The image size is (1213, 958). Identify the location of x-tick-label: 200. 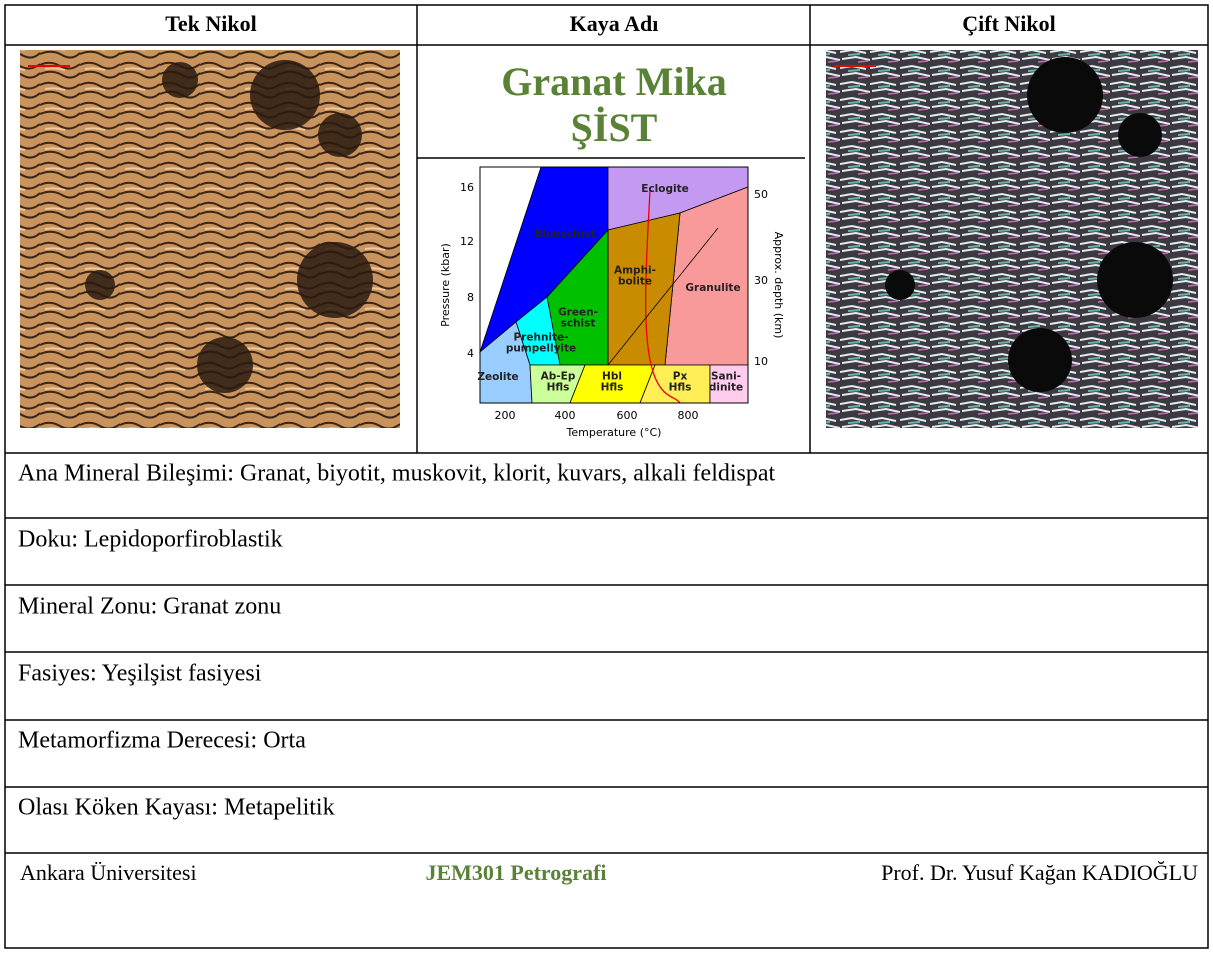
(505, 415).